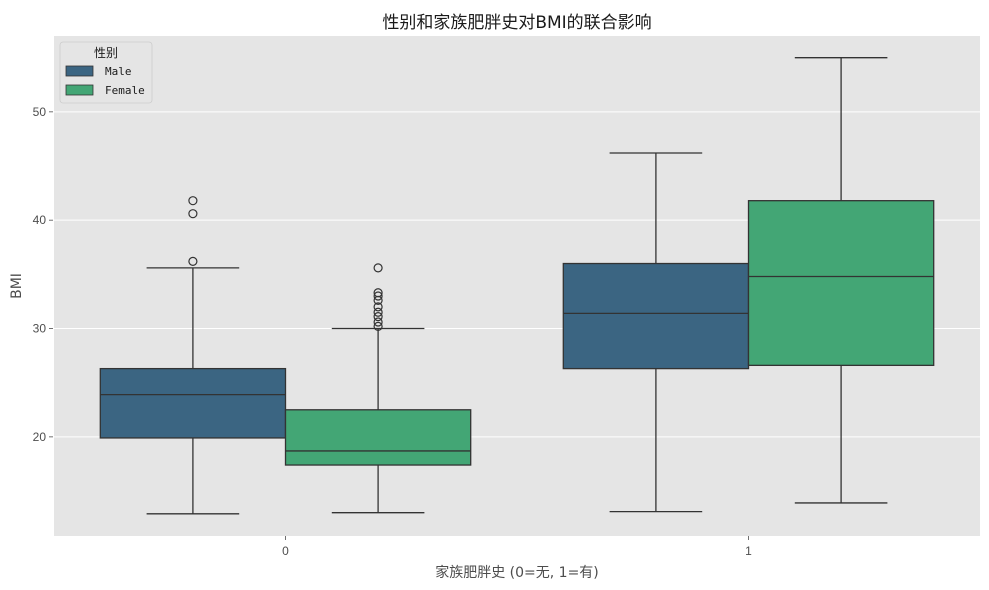 This screenshot has height=590, width=989. I want to click on y-tick-label: 40, so click(40, 220).